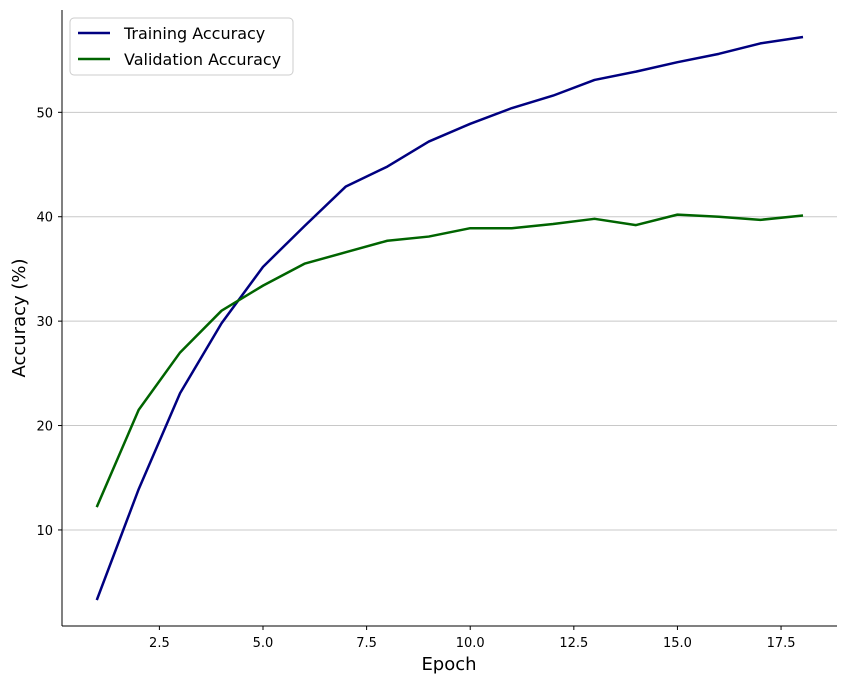 This screenshot has width=846, height=684. What do you see at coordinates (781, 643) in the screenshot?
I see `x-tick-label: 17.5` at bounding box center [781, 643].